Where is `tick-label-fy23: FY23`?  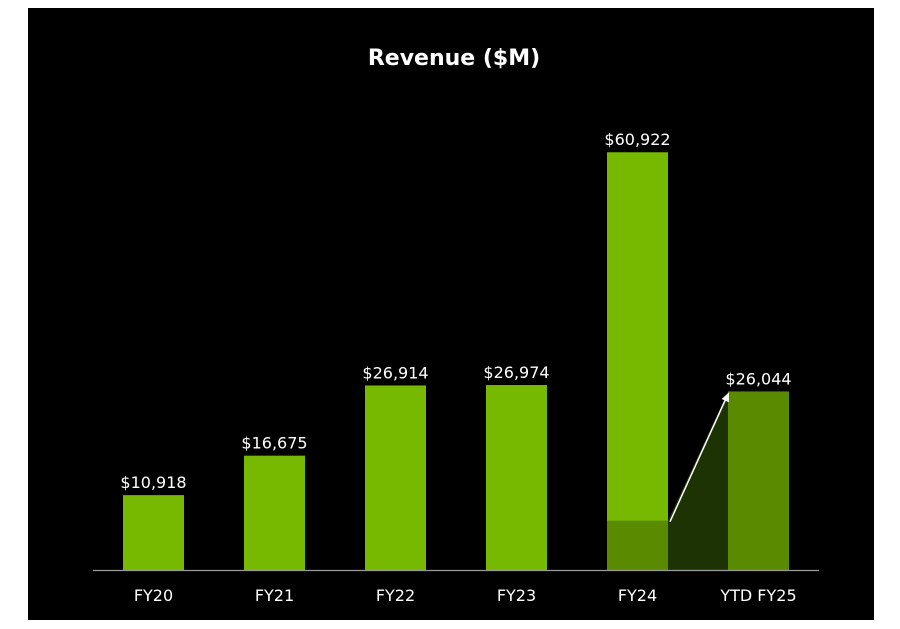 tick-label-fy23: FY23 is located at coordinates (516, 595).